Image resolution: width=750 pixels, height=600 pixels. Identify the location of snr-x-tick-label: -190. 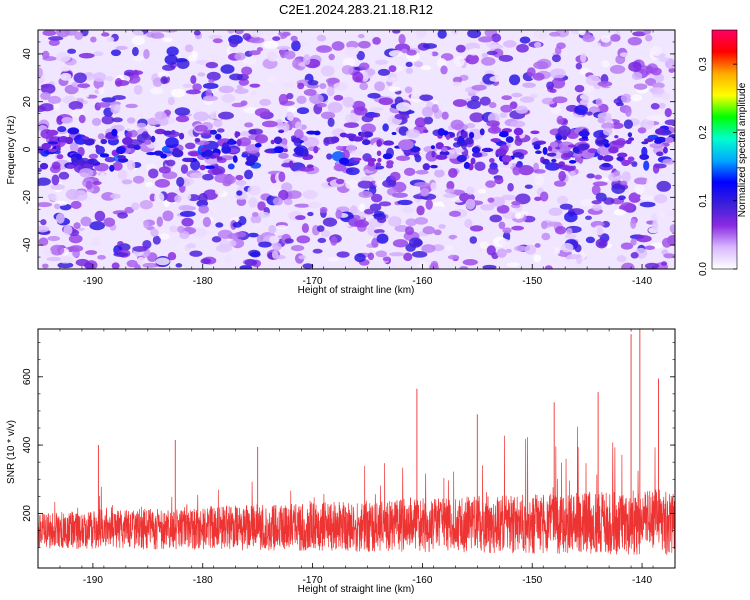
(93, 580).